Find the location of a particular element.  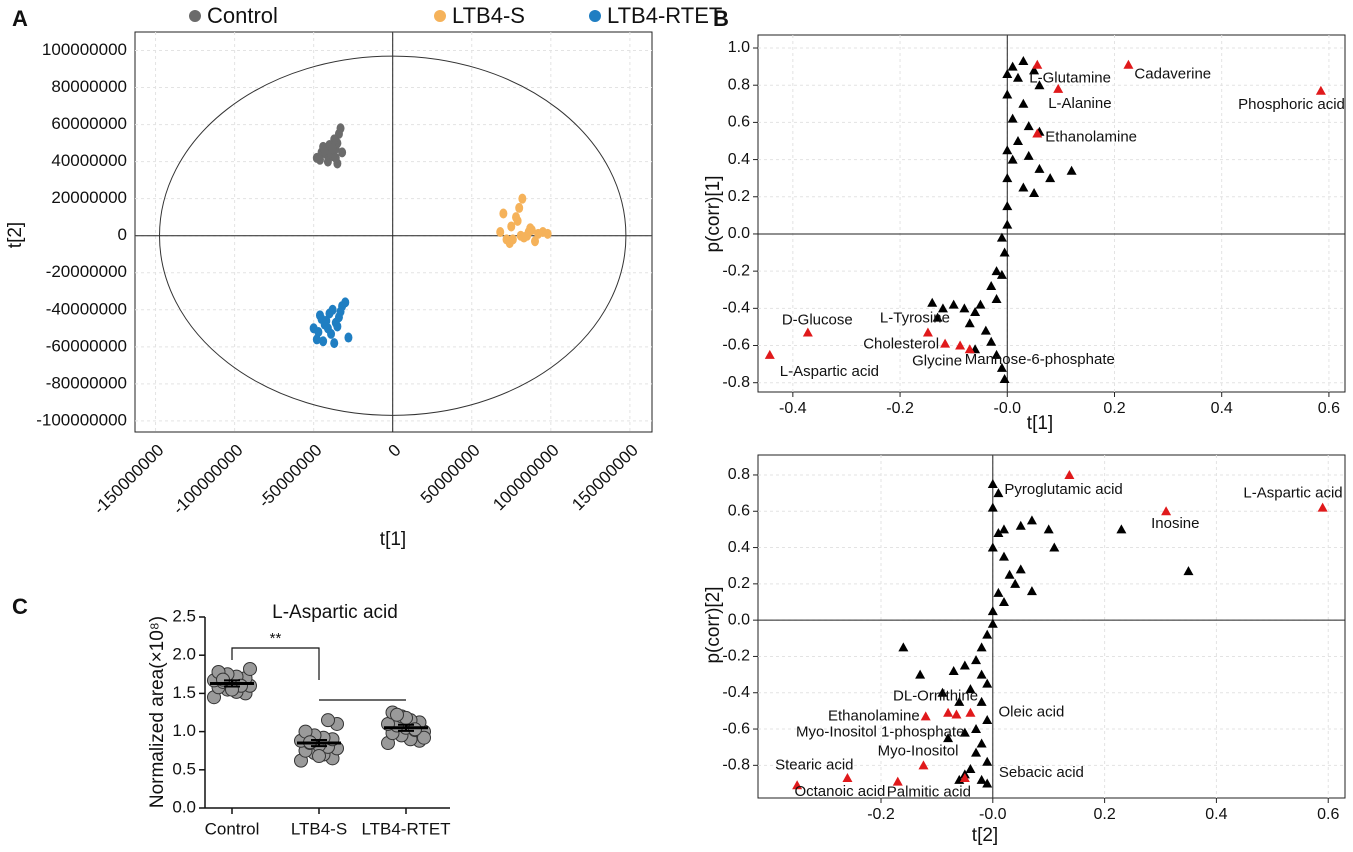

y-tick-label: 60000000 is located at coordinates (89, 123).